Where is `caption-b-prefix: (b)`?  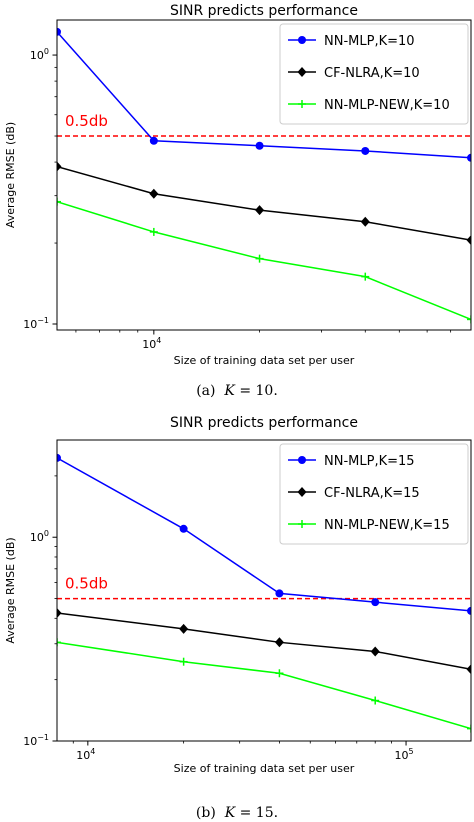 caption-b-prefix: (b) is located at coordinates (205, 813).